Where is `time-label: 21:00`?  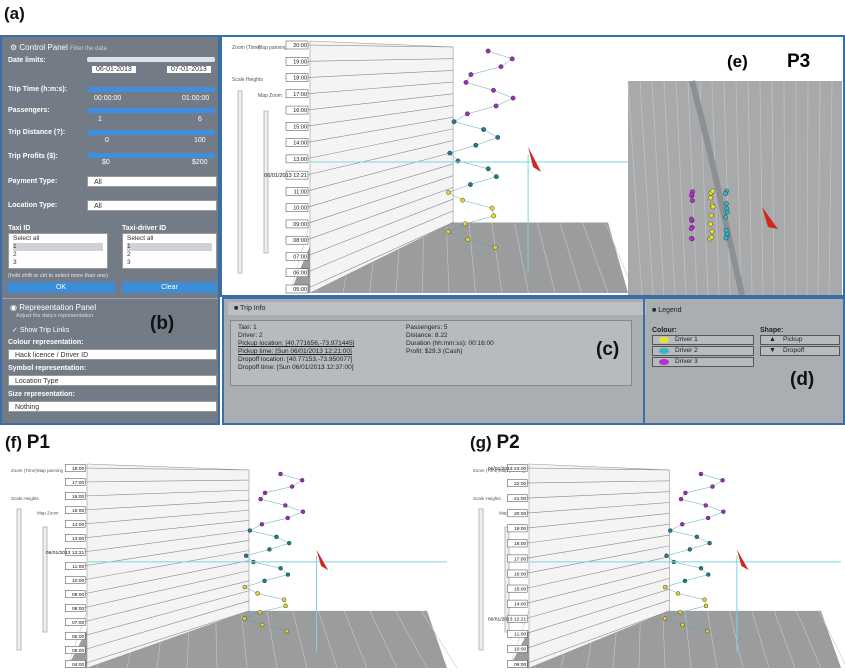
time-label: 21:00 is located at coordinates (520, 499).